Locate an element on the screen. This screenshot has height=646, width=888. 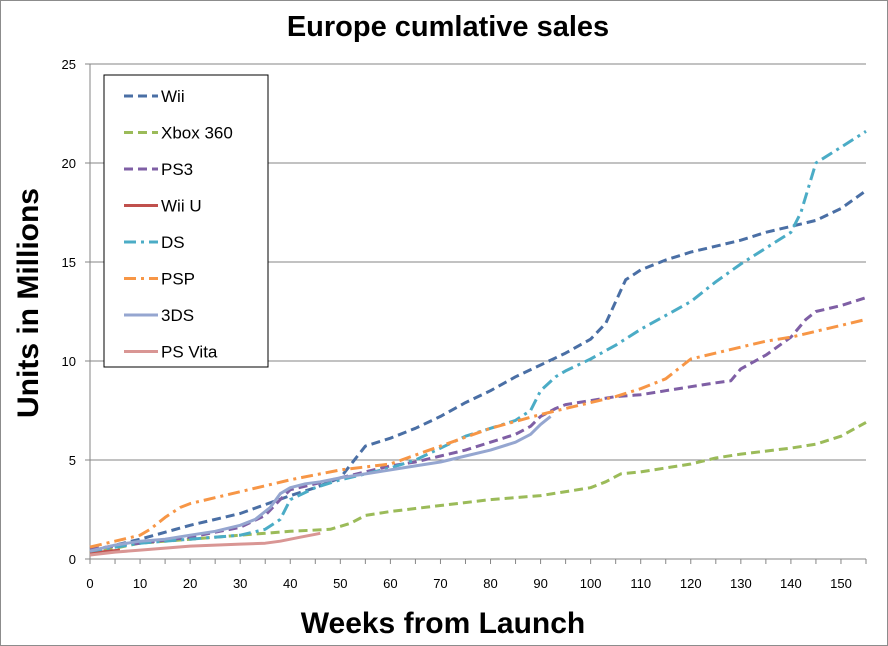
y-tick-label: 25 is located at coordinates (69, 64).